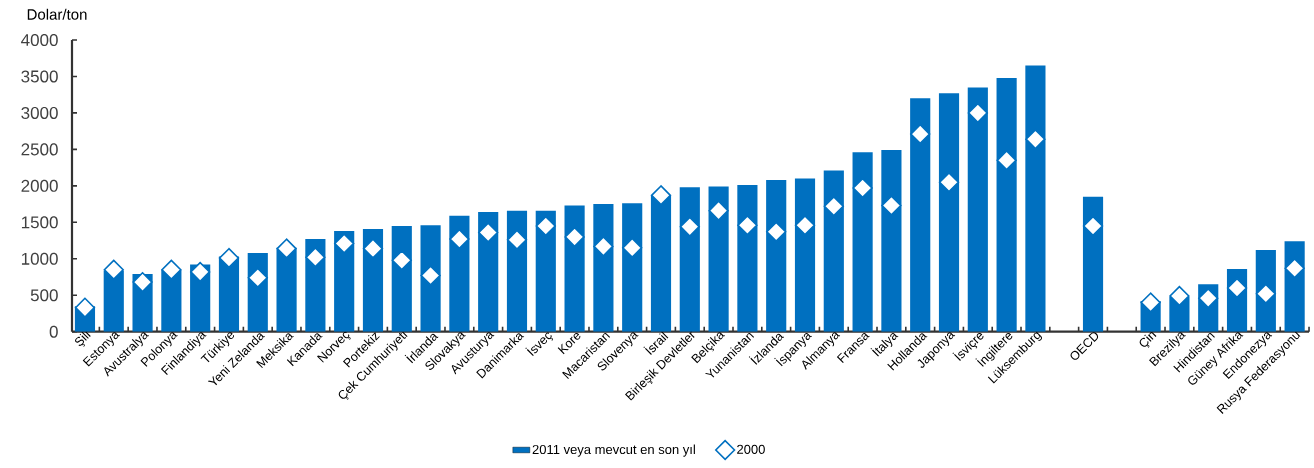  What do you see at coordinates (39, 40) in the screenshot?
I see `y-tick-label: 4000` at bounding box center [39, 40].